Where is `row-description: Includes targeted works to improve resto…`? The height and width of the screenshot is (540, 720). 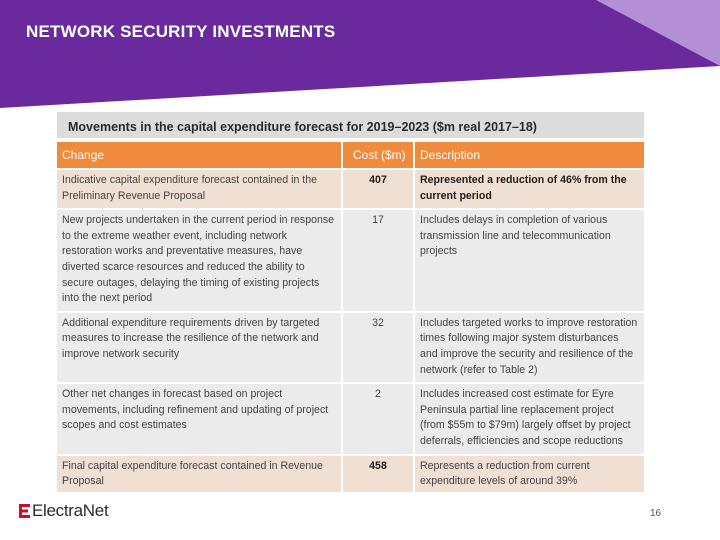
row-description: Includes targeted works to improve resto… is located at coordinates (528, 347).